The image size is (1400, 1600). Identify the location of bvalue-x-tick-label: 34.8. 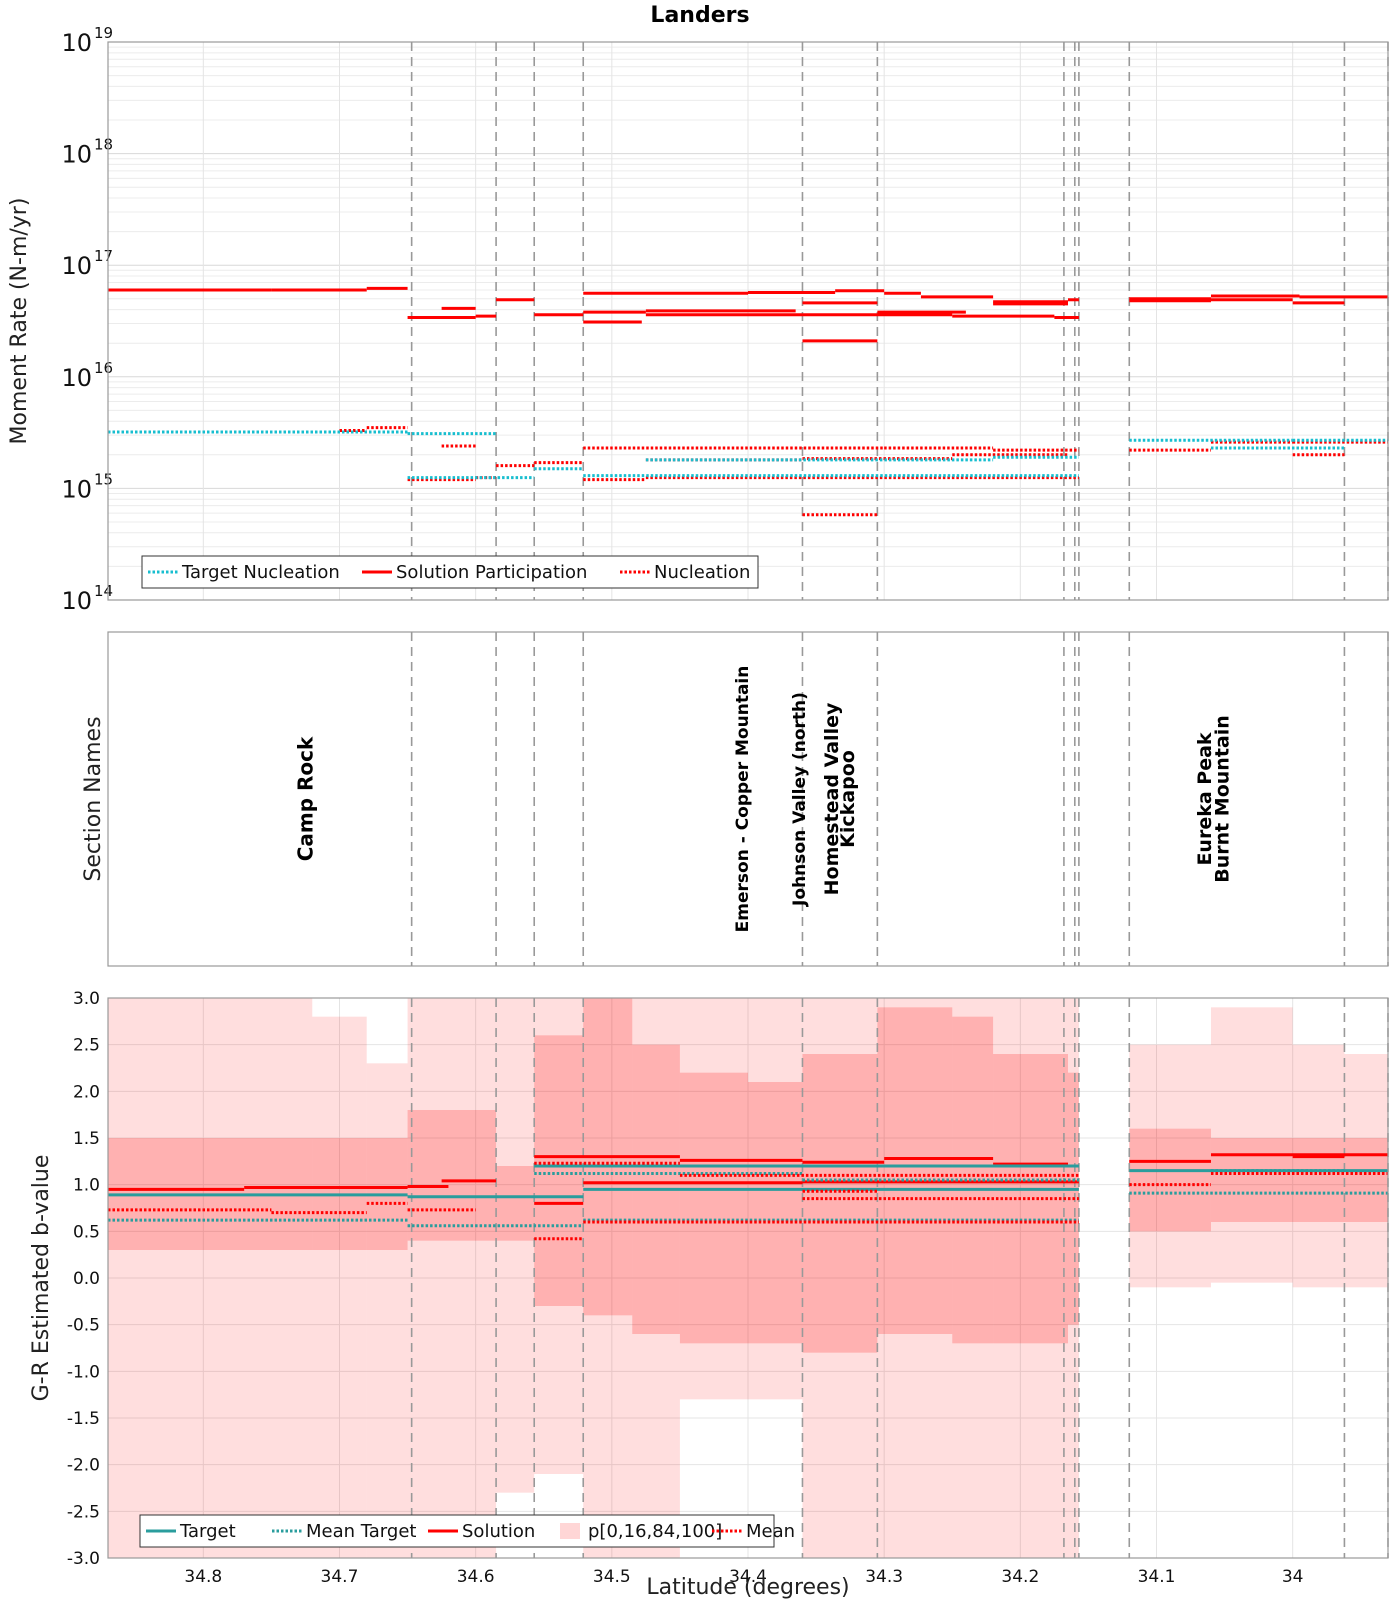
(203, 1577).